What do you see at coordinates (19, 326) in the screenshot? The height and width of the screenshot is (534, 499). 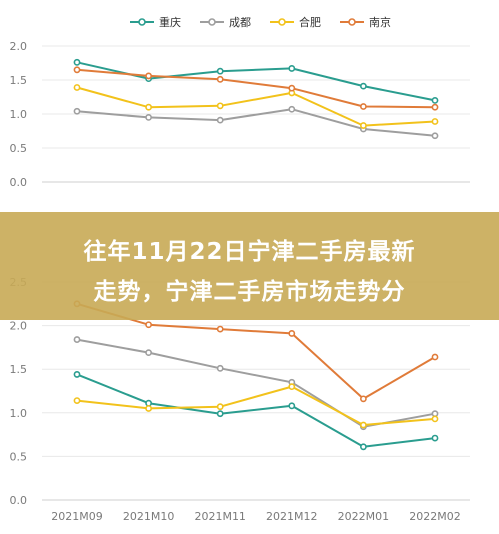 I see `chart2-ytick-label: 2.0` at bounding box center [19, 326].